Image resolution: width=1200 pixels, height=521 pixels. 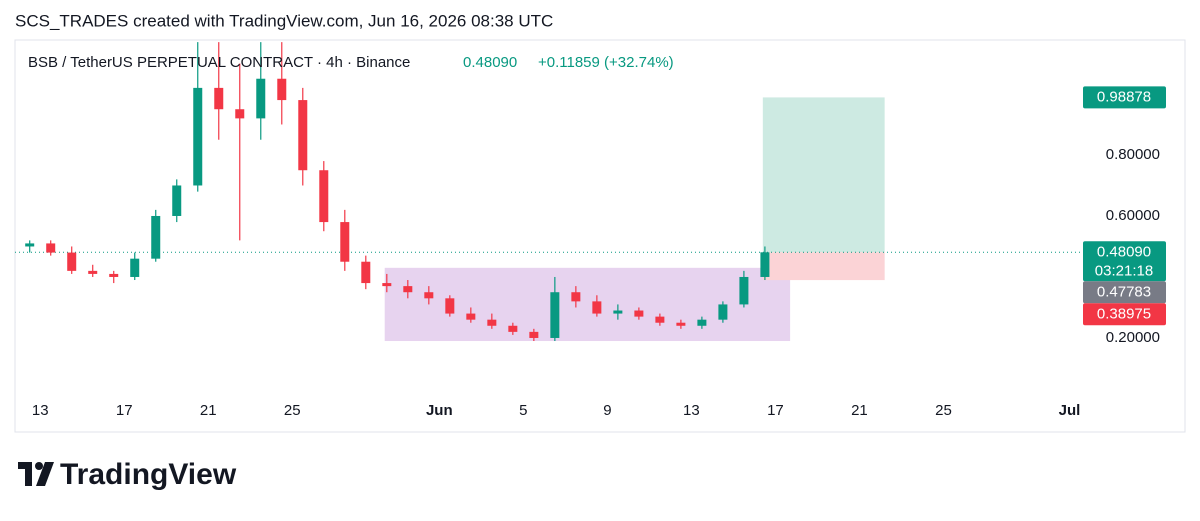 I want to click on change: +0.11859 (+32.74%), so click(x=606, y=62).